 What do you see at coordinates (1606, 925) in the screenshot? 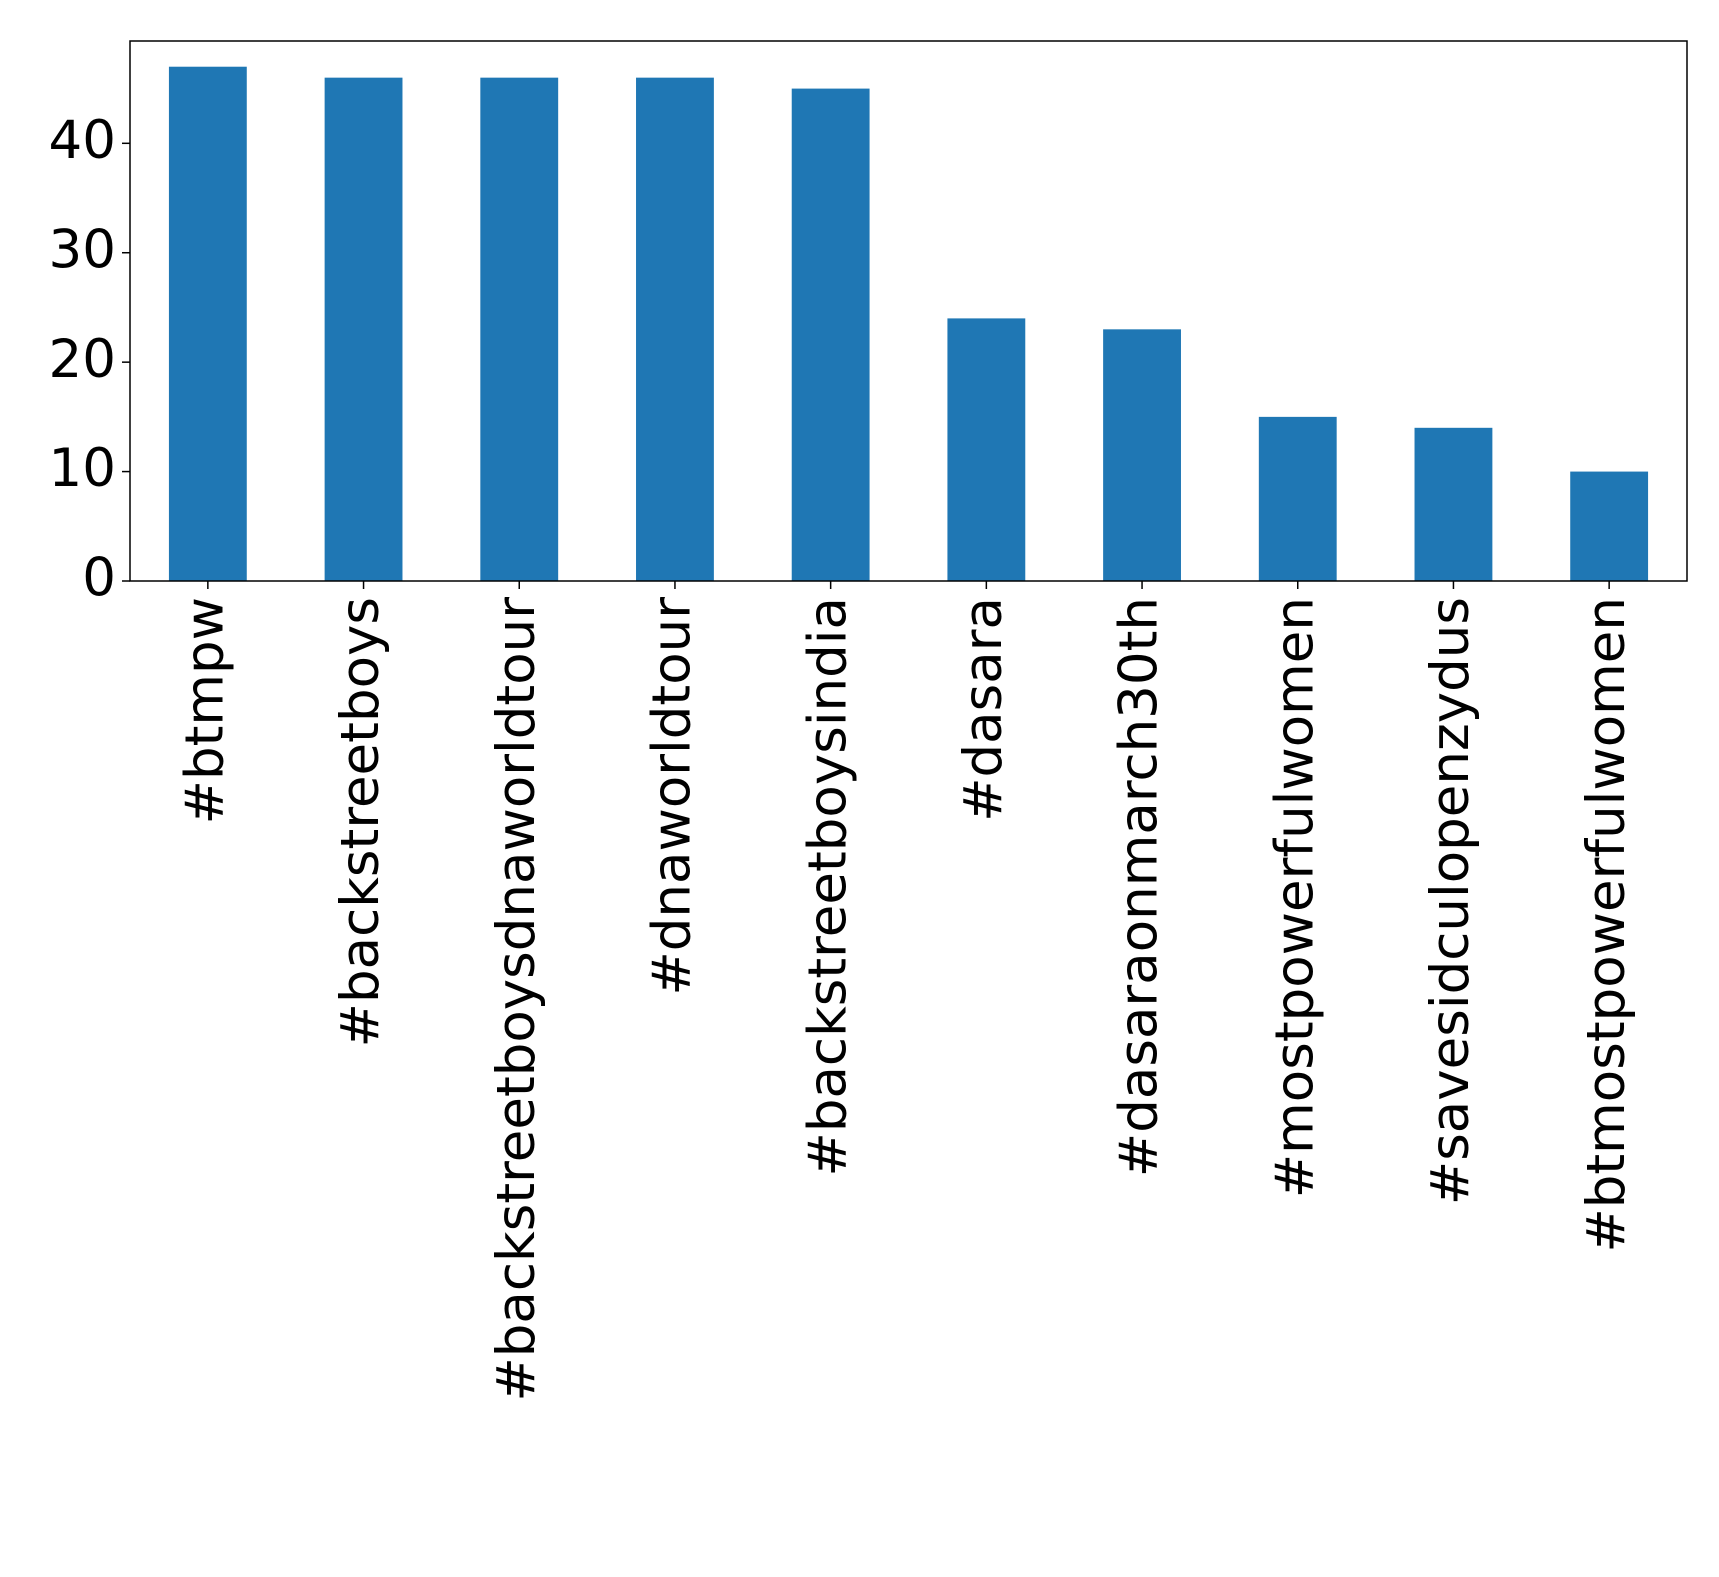
I see `x-tick-label: #btmostpowerfulwomen` at bounding box center [1606, 925].